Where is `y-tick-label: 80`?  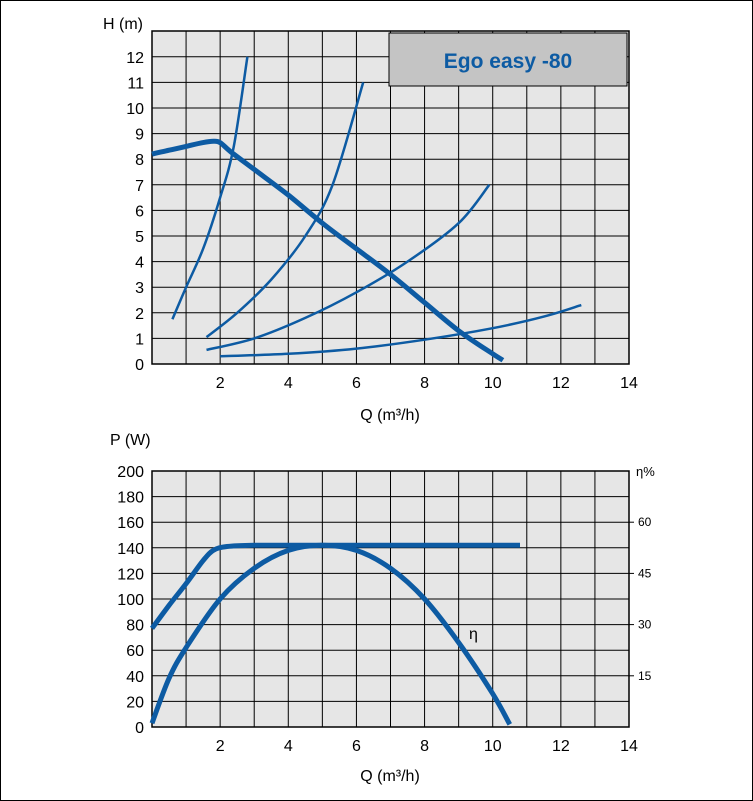 y-tick-label: 80 is located at coordinates (135, 626).